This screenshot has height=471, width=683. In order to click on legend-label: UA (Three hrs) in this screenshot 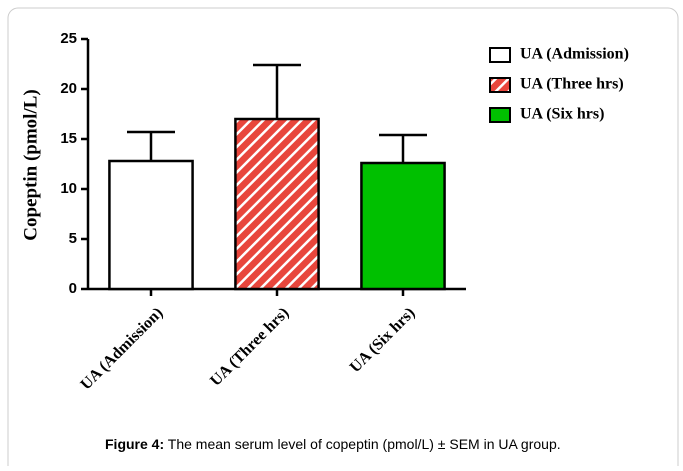, I will do `click(572, 84)`.